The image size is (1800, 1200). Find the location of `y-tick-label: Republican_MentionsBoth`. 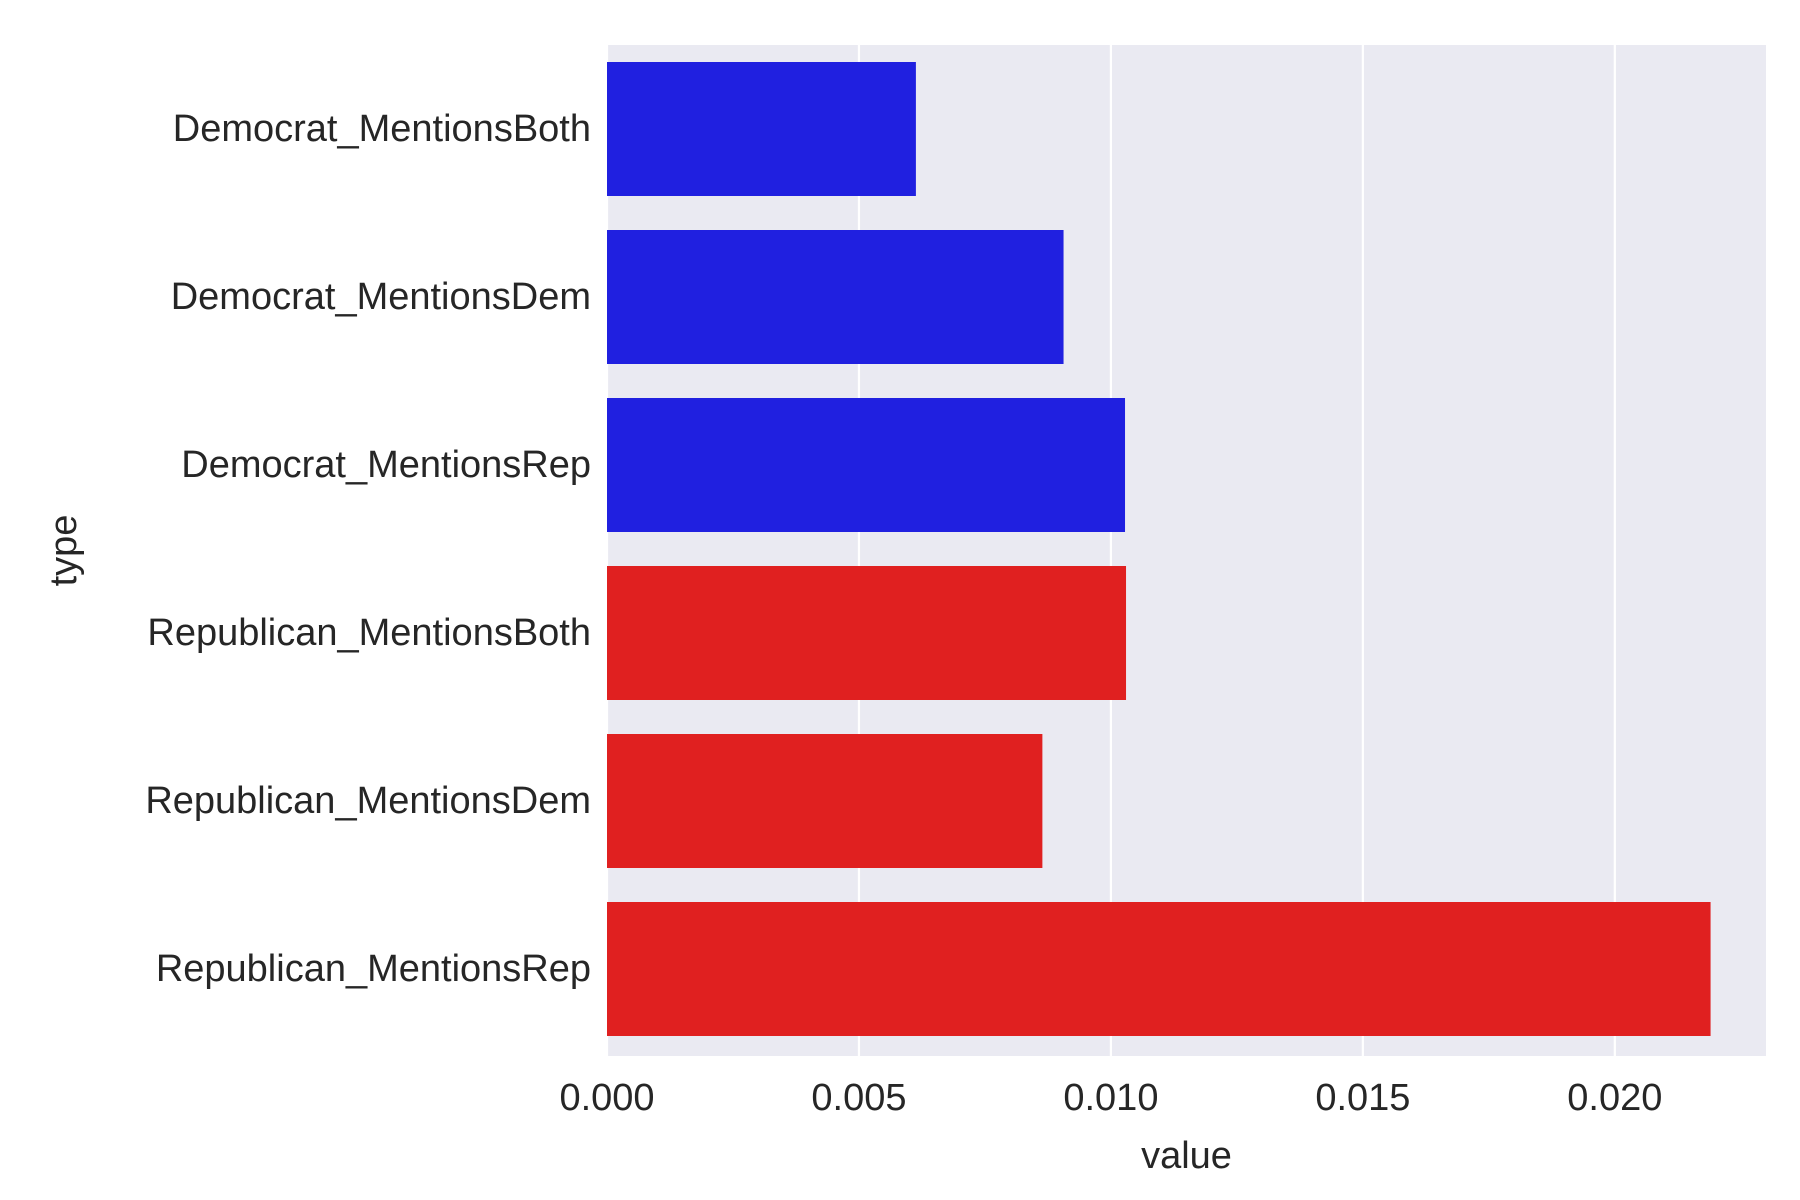

y-tick-label: Republican_MentionsBoth is located at coordinates (369, 633).